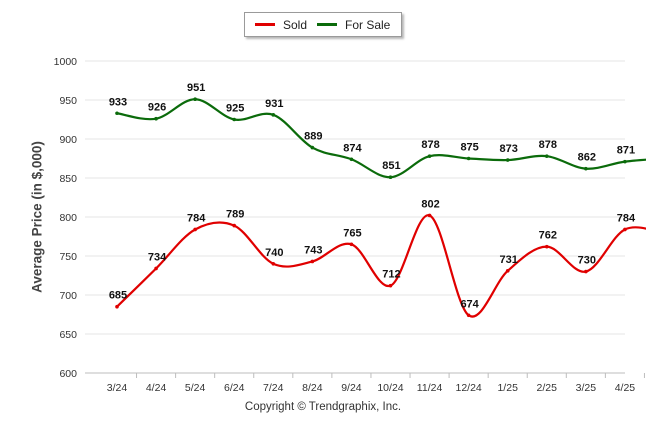 This screenshot has width=646, height=434. I want to click on data-label-for-sale: 862, so click(587, 158).